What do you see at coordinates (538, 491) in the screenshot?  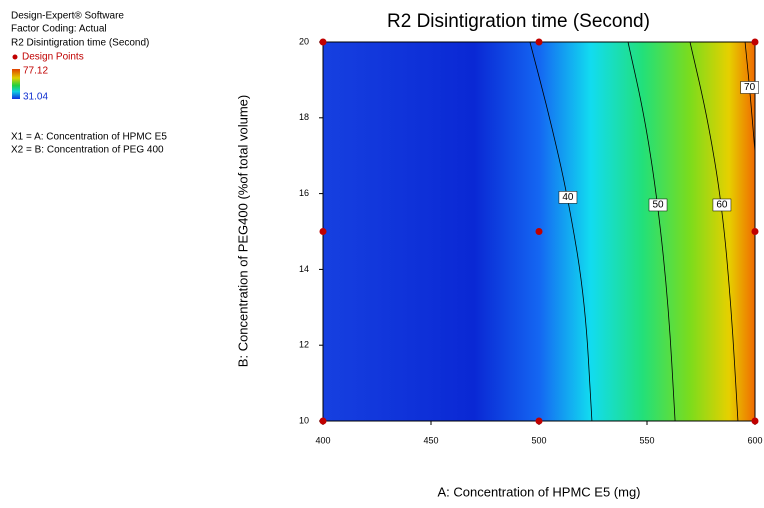 I see `x-axis-label: A: Concentration of HPMC E5 (mg)` at bounding box center [538, 491].